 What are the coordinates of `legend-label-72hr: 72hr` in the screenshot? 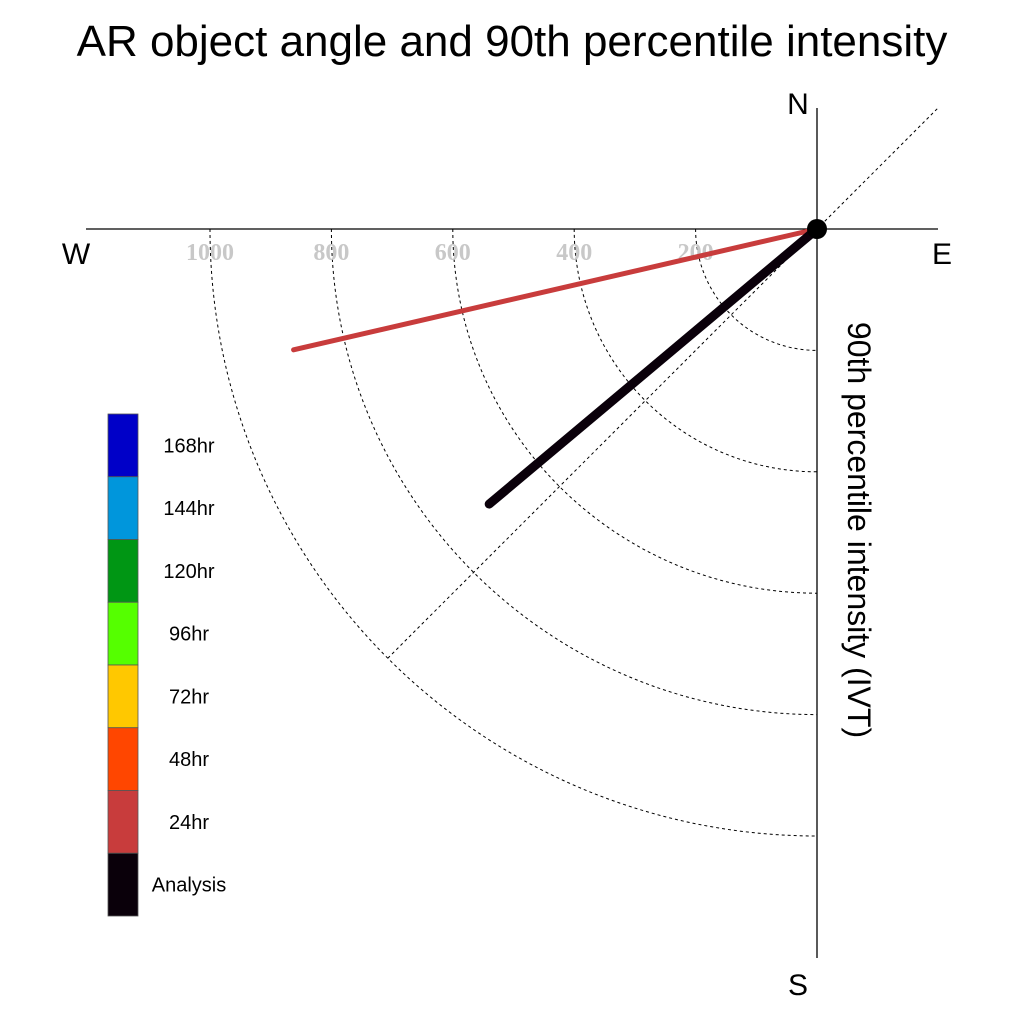 It's located at (189, 697).